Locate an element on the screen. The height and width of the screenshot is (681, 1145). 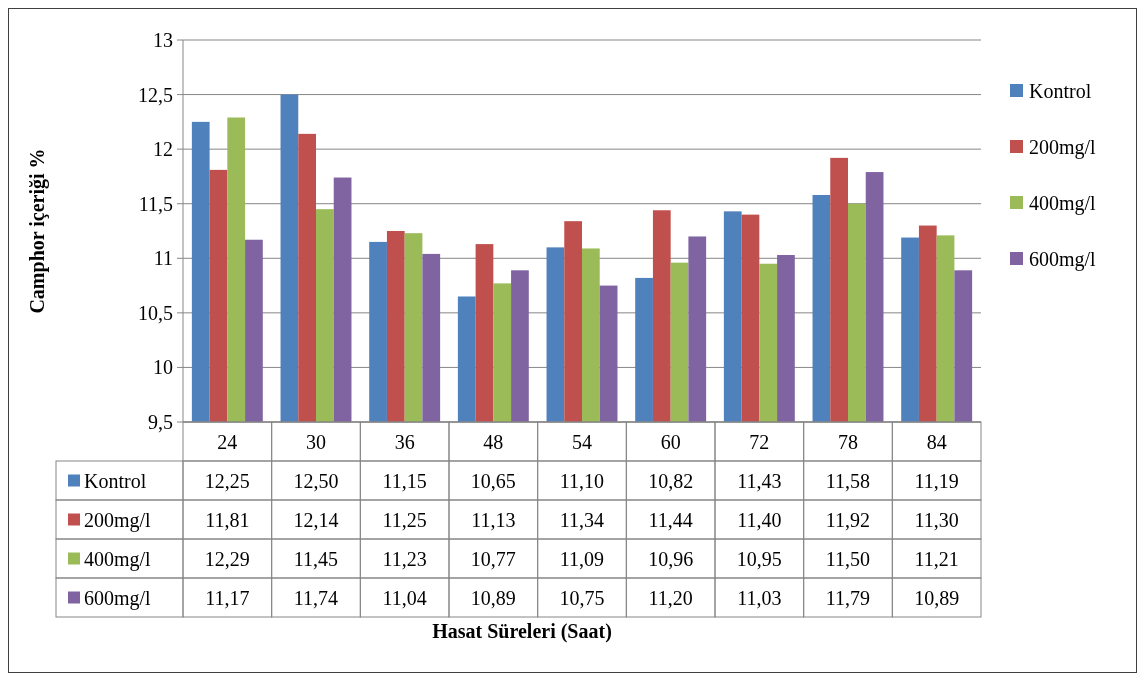
text: 200mg/l is located at coordinates (117, 519).